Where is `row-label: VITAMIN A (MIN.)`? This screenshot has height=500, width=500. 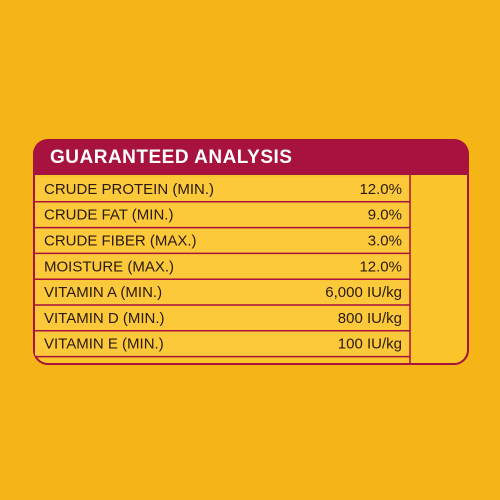 row-label: VITAMIN A (MIN.) is located at coordinates (103, 292).